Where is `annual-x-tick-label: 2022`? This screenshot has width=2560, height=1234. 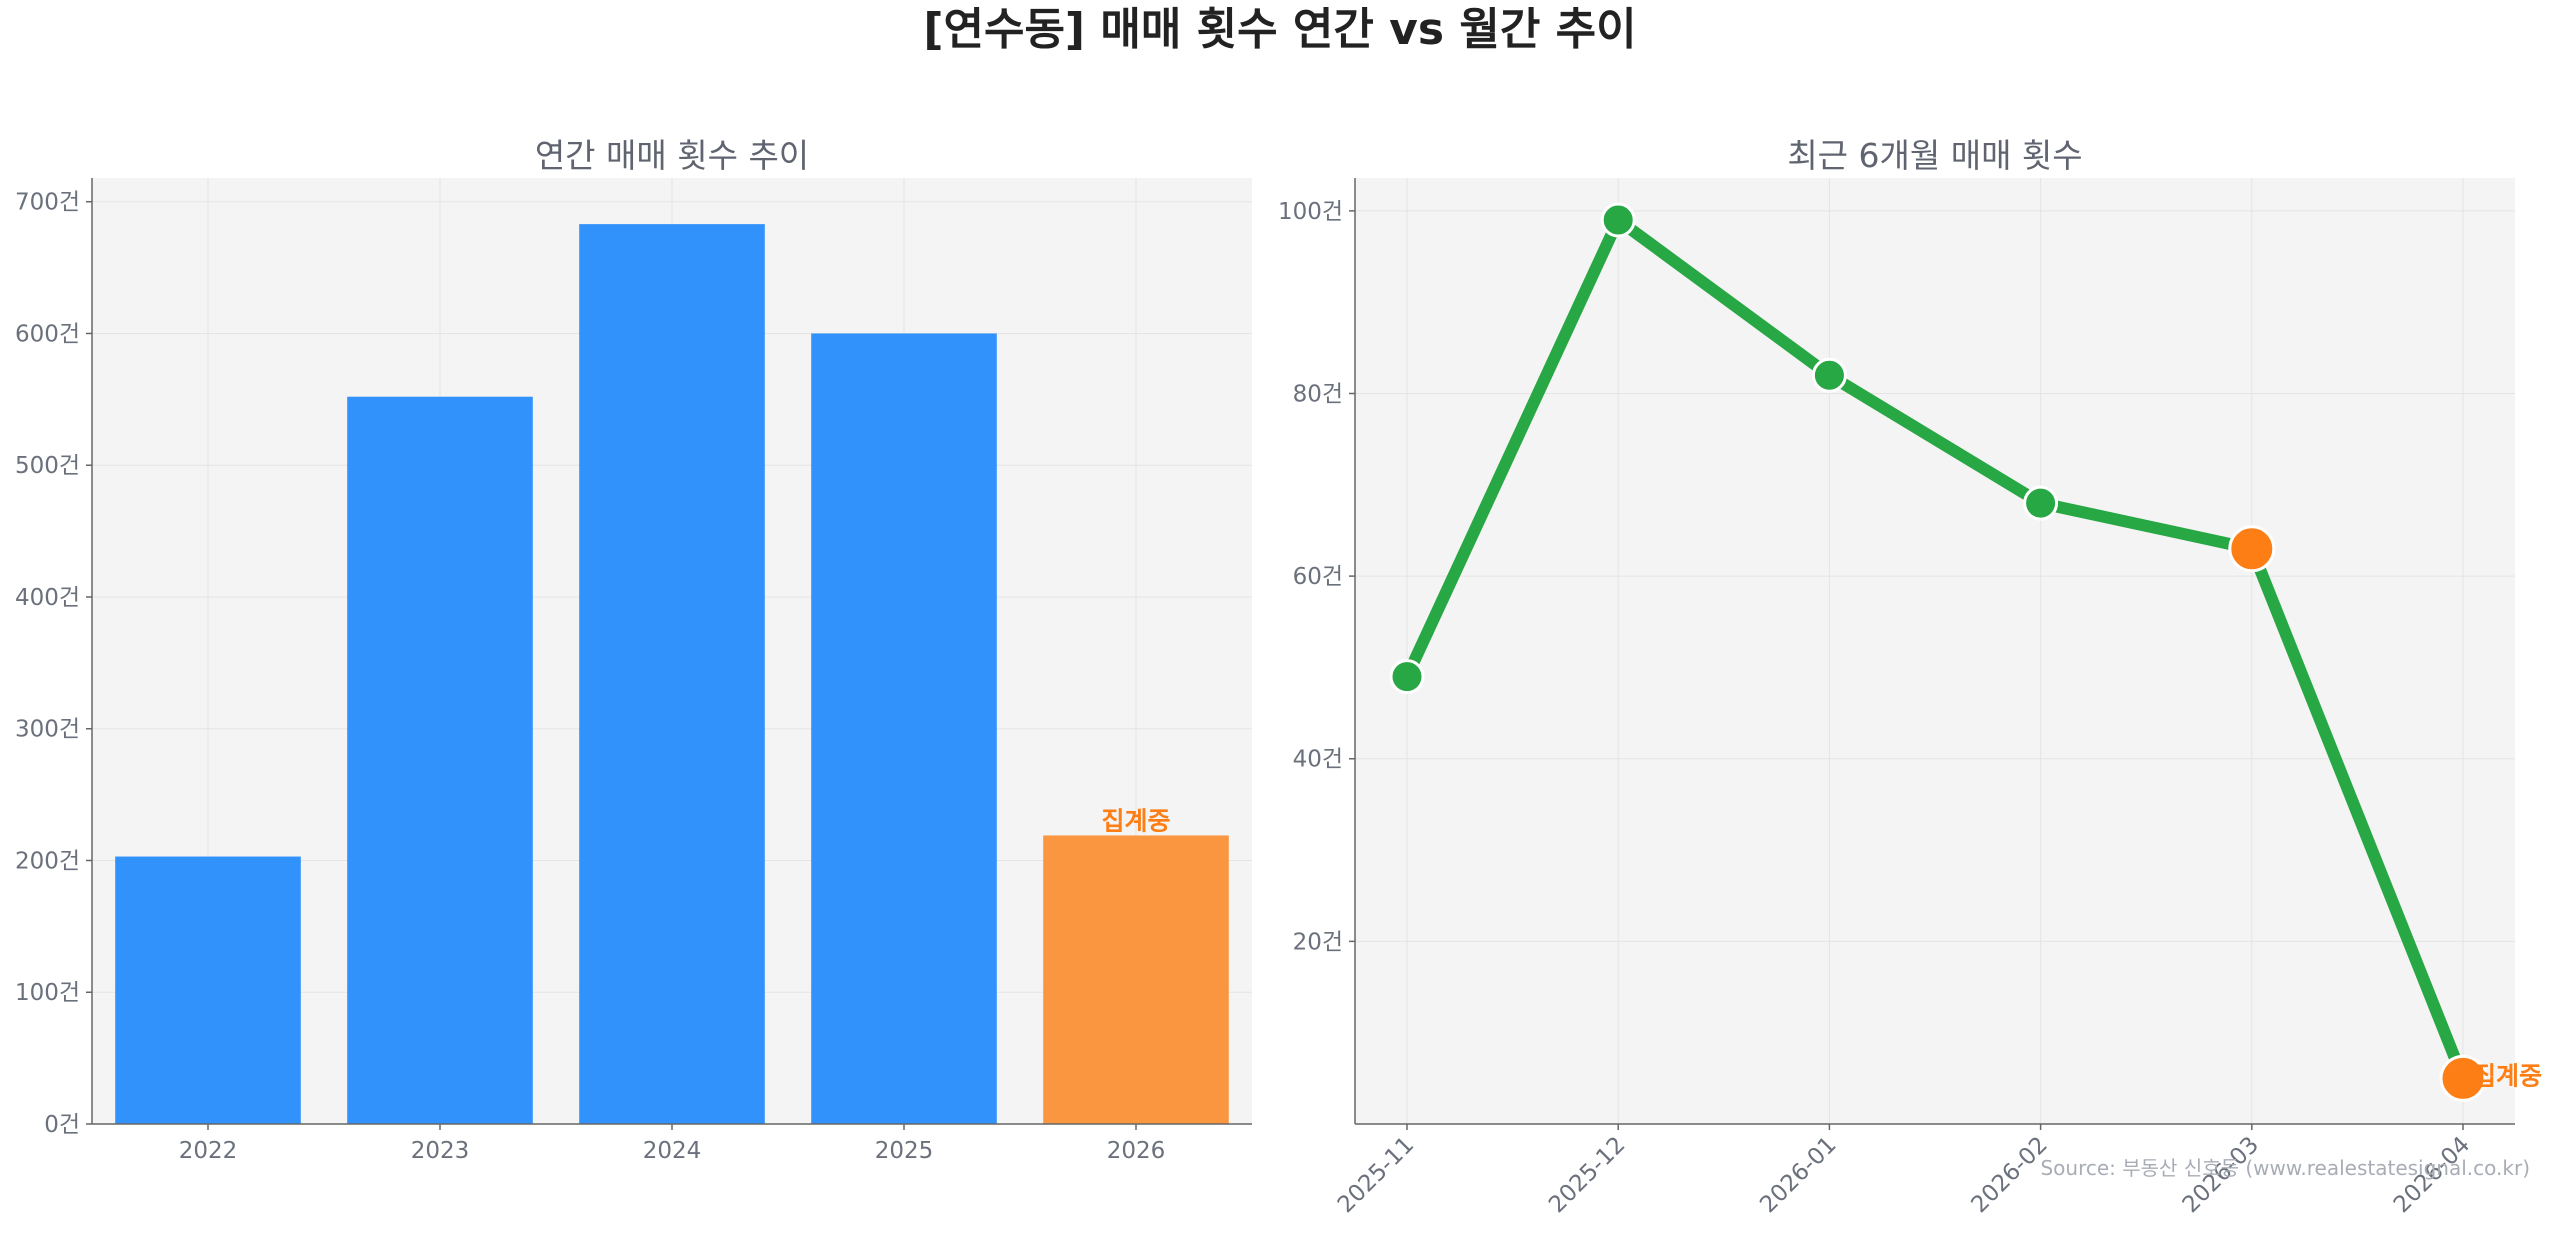 annual-x-tick-label: 2022 is located at coordinates (208, 1151).